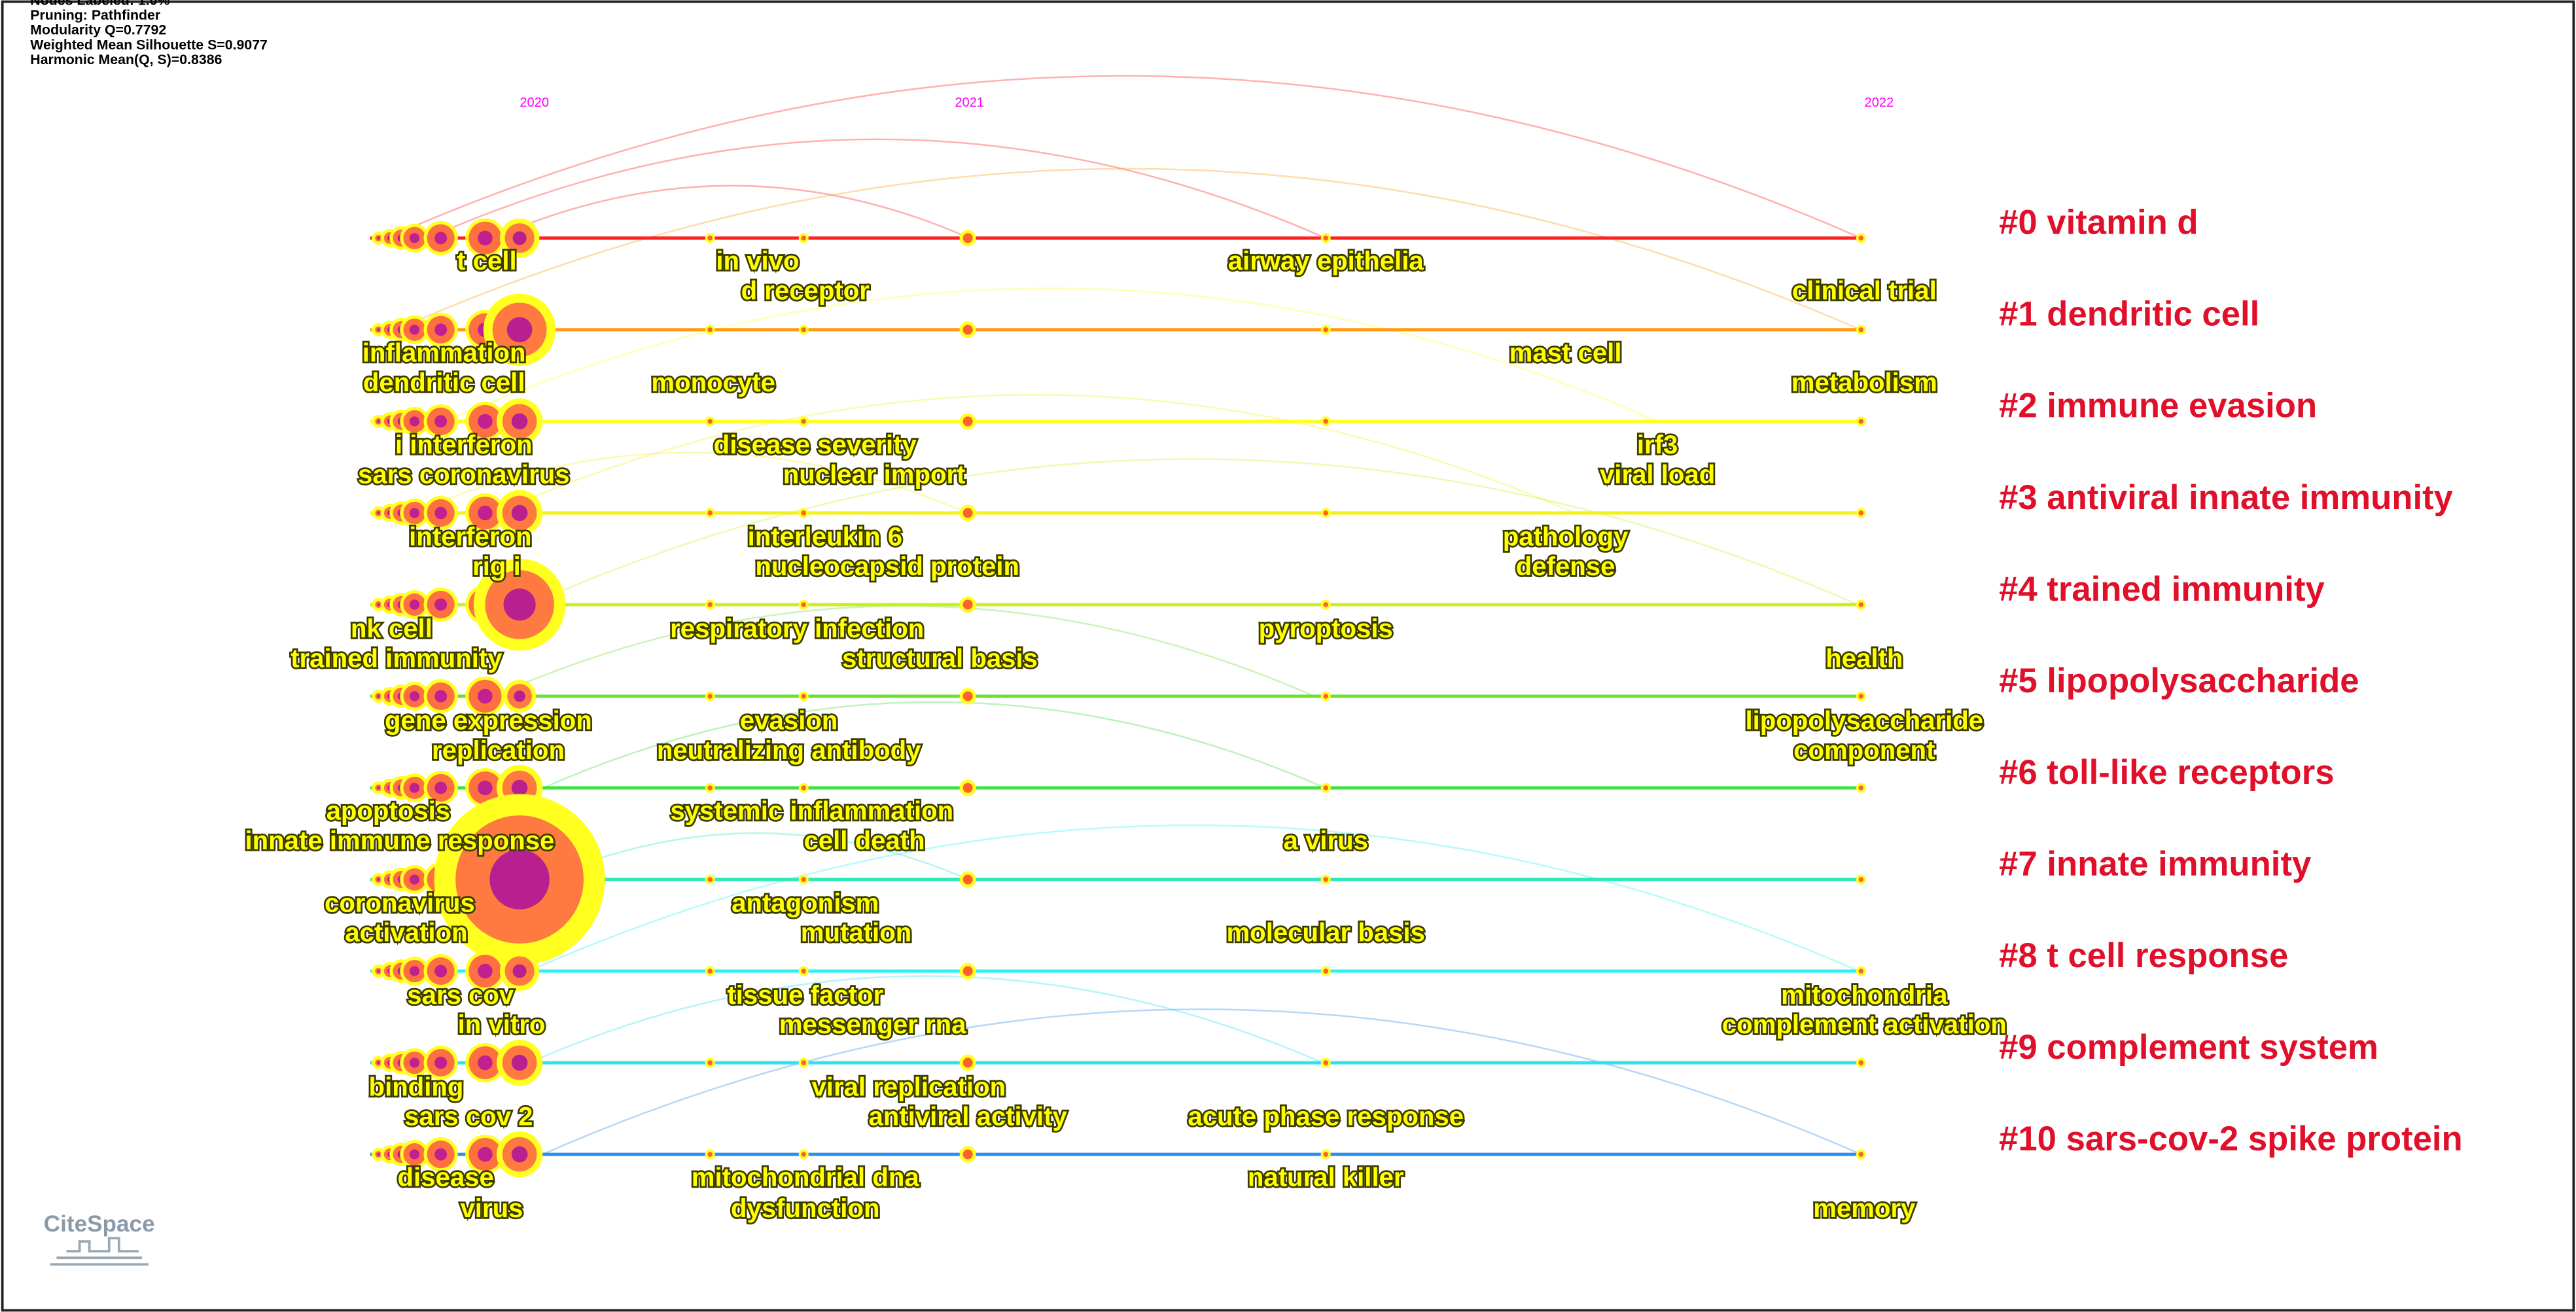  I want to click on keyword-label: mitochondria, so click(1865, 995).